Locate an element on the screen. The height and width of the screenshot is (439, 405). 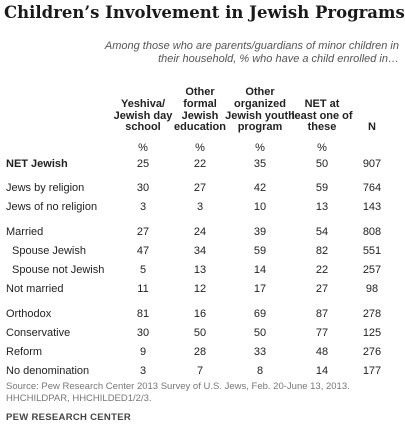
table-cell: 764 is located at coordinates (372, 188).